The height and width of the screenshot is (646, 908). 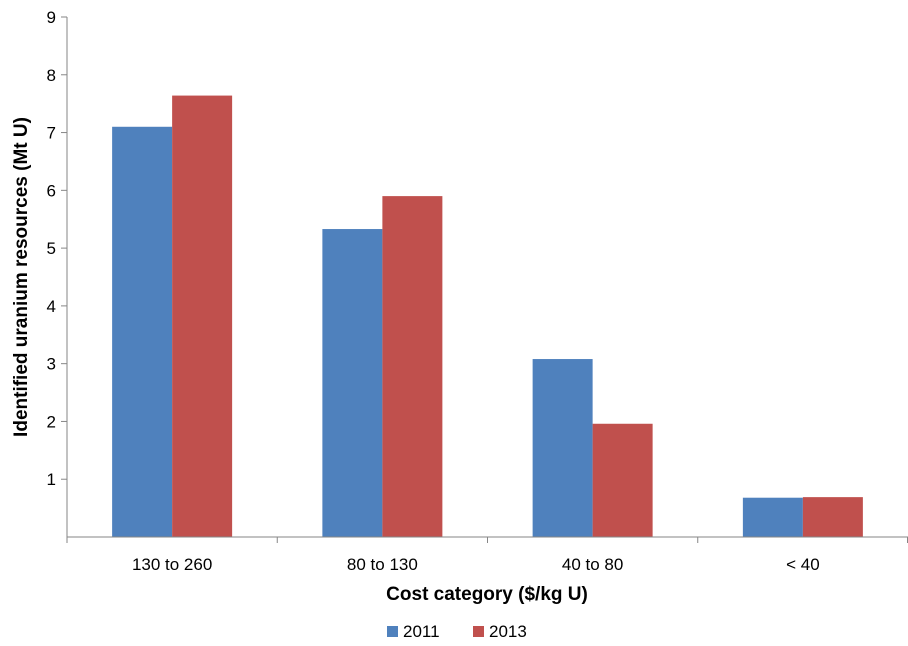 I want to click on legend-swatch-2011, so click(x=392, y=631).